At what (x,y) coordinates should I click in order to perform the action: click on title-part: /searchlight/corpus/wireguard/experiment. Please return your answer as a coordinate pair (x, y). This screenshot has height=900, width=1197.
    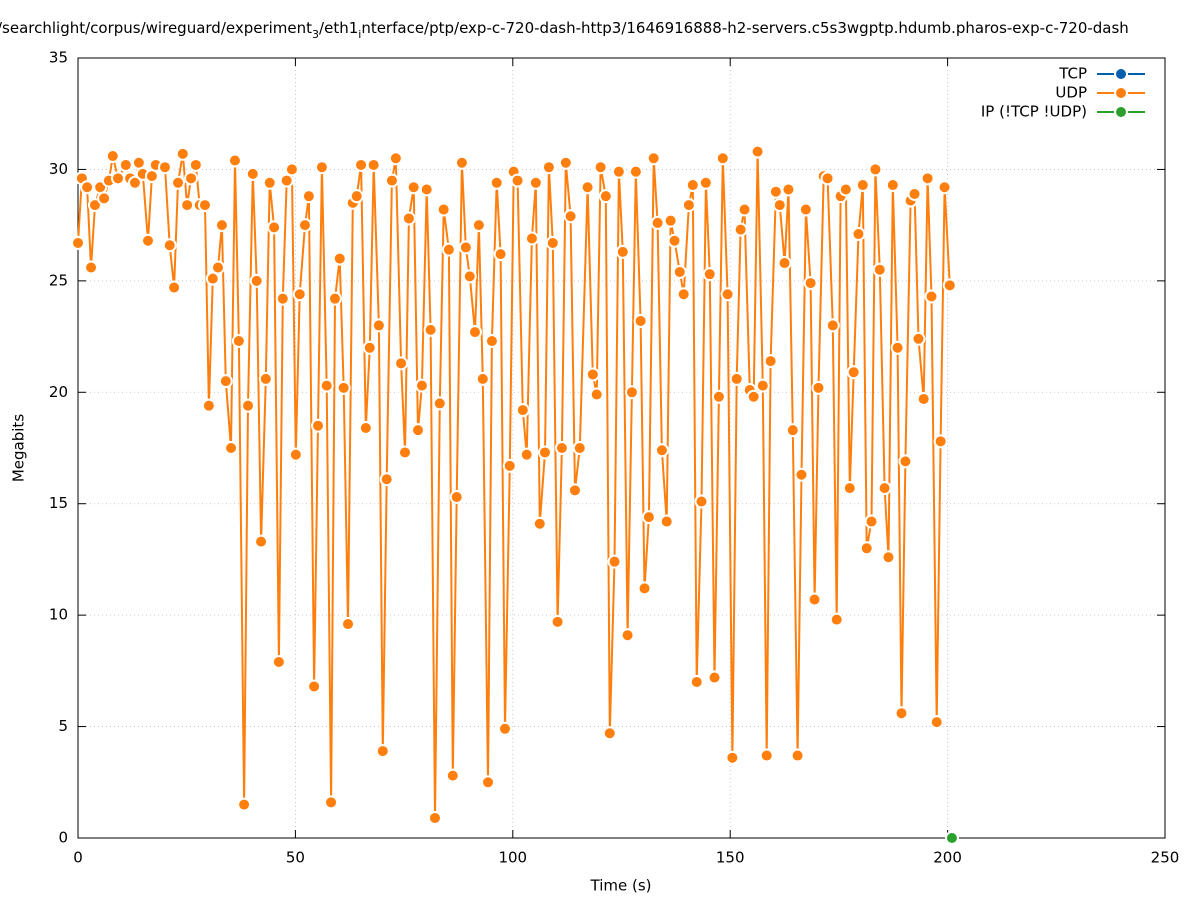
    Looking at the image, I should click on (156, 28).